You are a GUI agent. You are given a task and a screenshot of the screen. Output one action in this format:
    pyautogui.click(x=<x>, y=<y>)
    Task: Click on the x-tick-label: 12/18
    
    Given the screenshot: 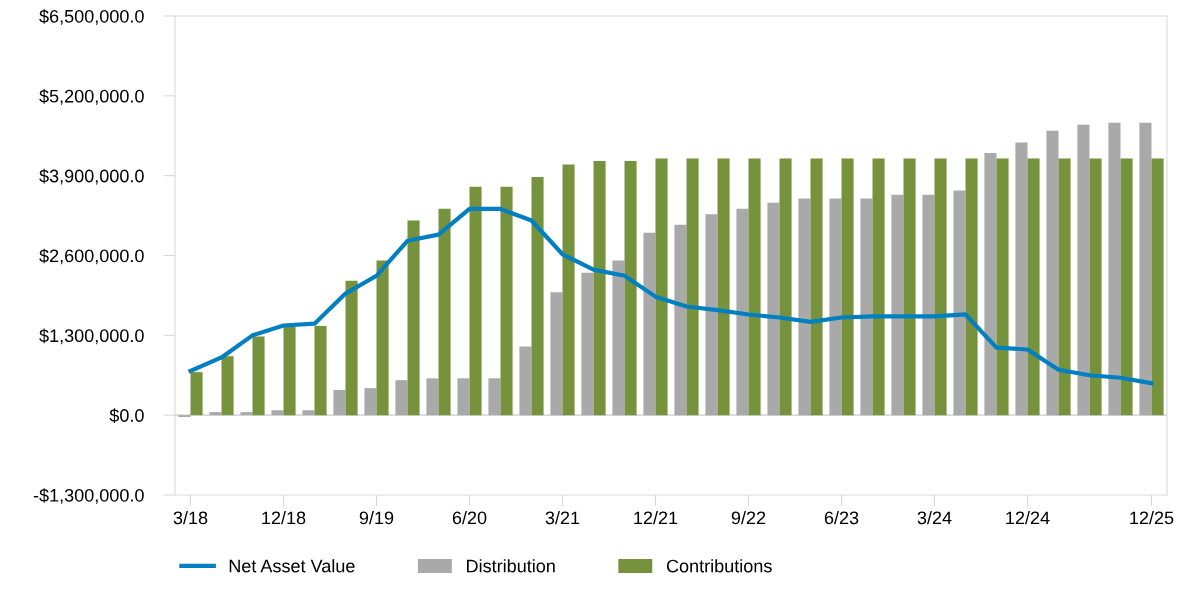 What is the action you would take?
    pyautogui.click(x=284, y=517)
    